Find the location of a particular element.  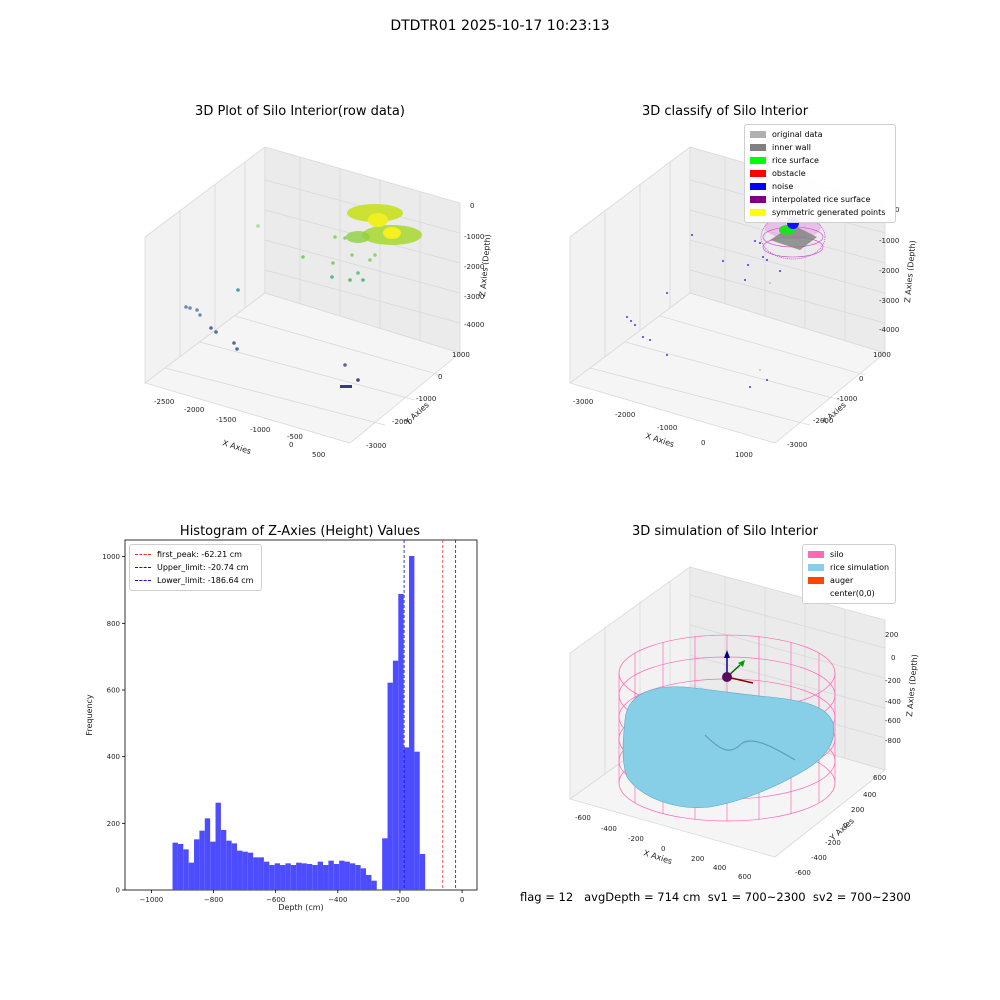

panel1-scatter-points is located at coordinates (303, 296).